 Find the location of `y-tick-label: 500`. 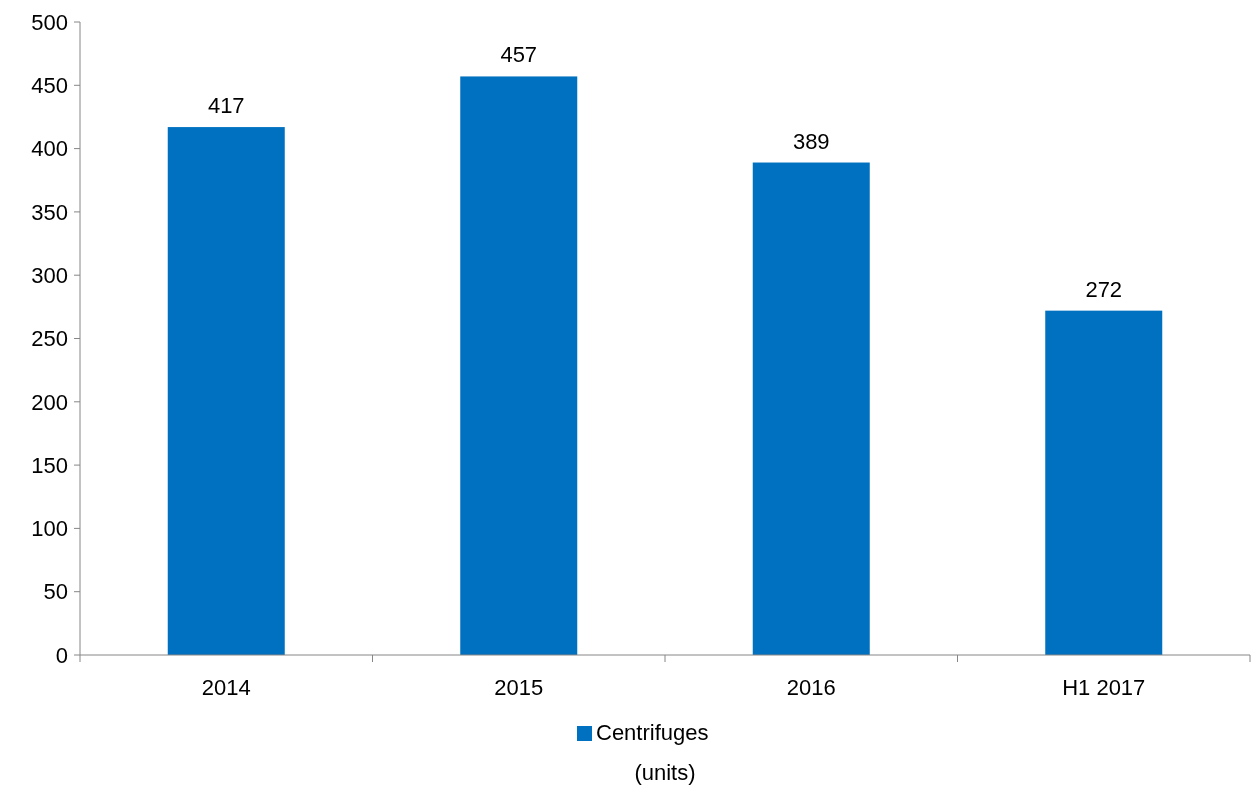

y-tick-label: 500 is located at coordinates (49, 22).